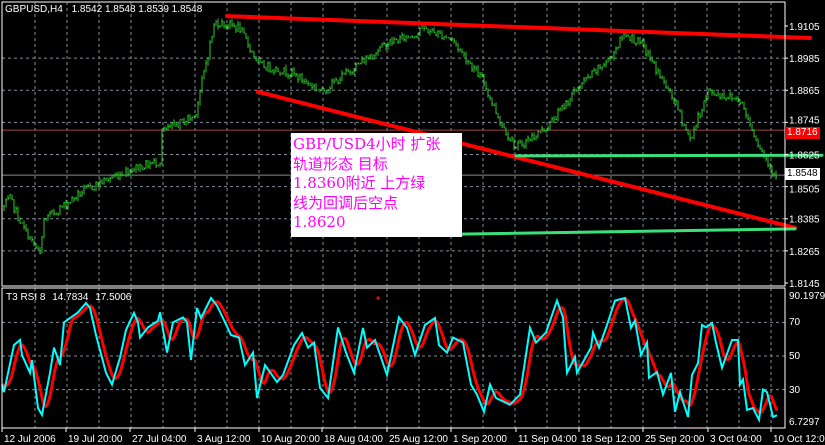  I want to click on chart-header: GBPUSD,H4 1.8542 1.8548 1.8539 1.8548, so click(104, 9).